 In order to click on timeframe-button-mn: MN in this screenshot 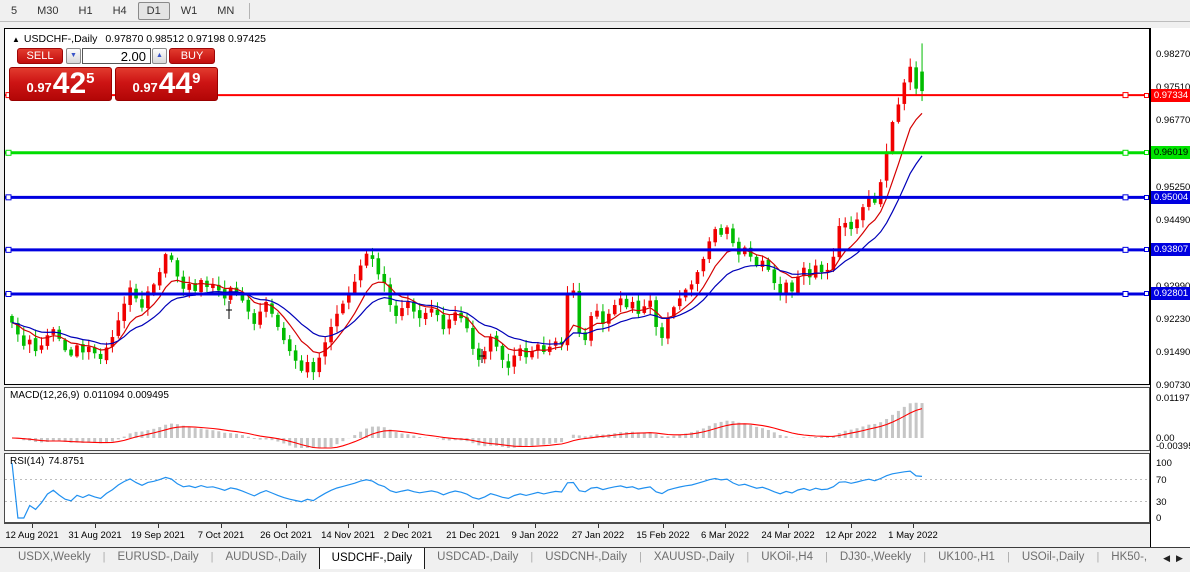, I will do `click(226, 10)`.